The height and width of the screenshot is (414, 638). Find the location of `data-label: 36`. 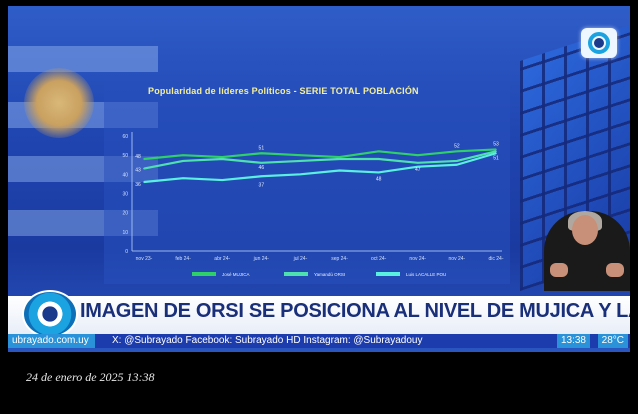

data-label: 36 is located at coordinates (138, 185).